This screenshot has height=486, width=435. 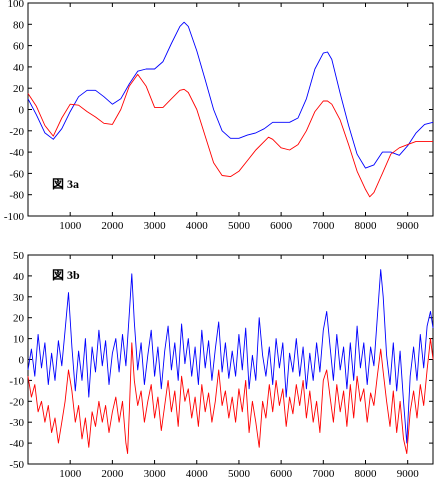 I want to click on panel-label: 図 3b, so click(x=66, y=275).